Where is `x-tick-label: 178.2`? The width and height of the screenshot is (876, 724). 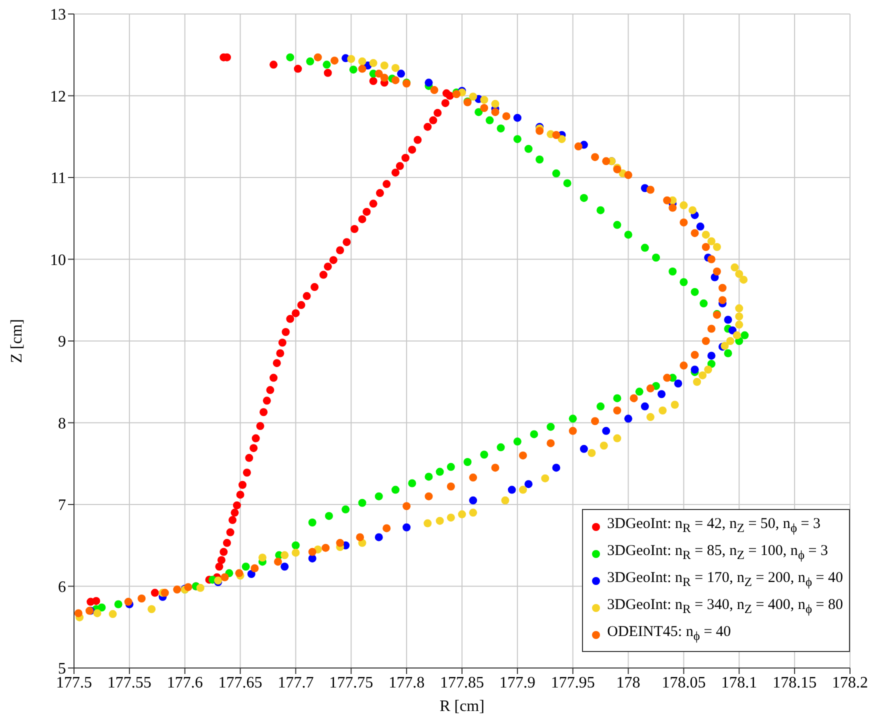
x-tick-label: 178.2 is located at coordinates (850, 683).